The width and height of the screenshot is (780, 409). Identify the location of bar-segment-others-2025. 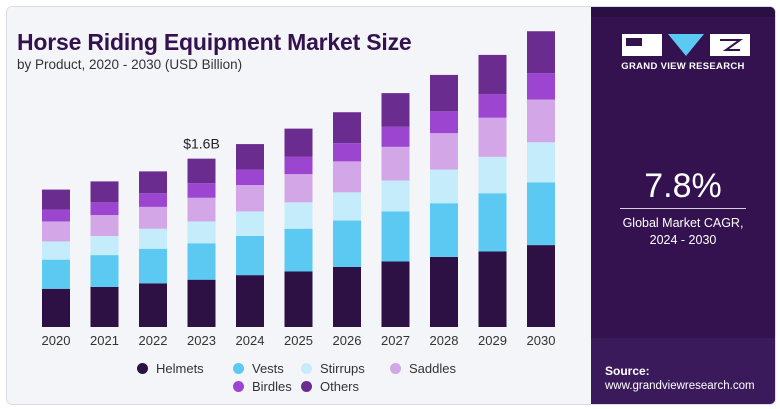
(298, 142).